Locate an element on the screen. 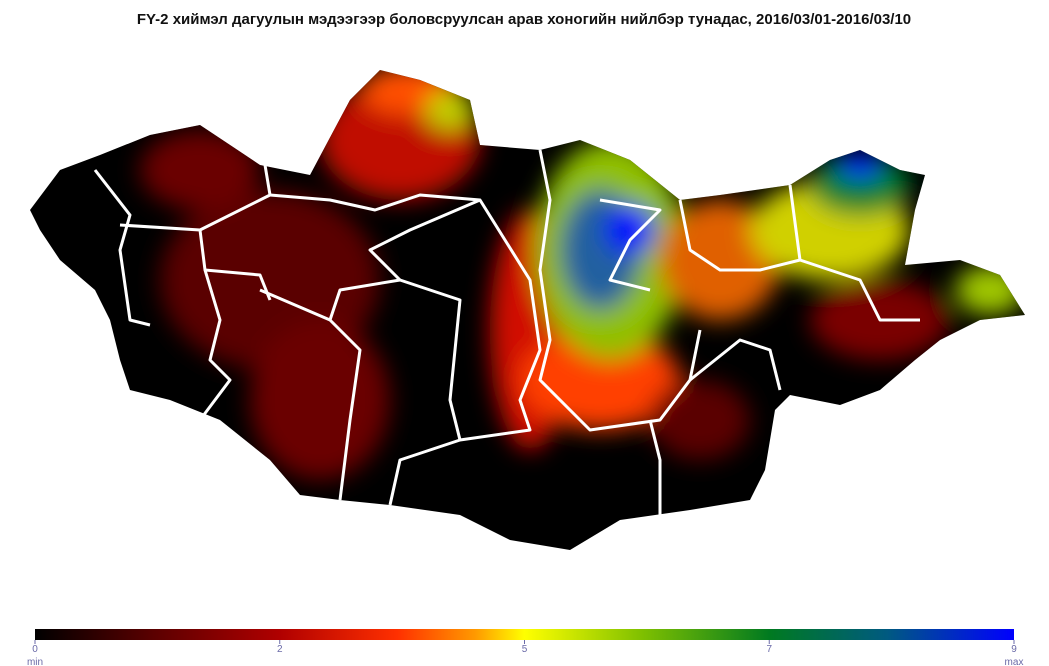  colorbar-tick-label: 7 is located at coordinates (769, 649).